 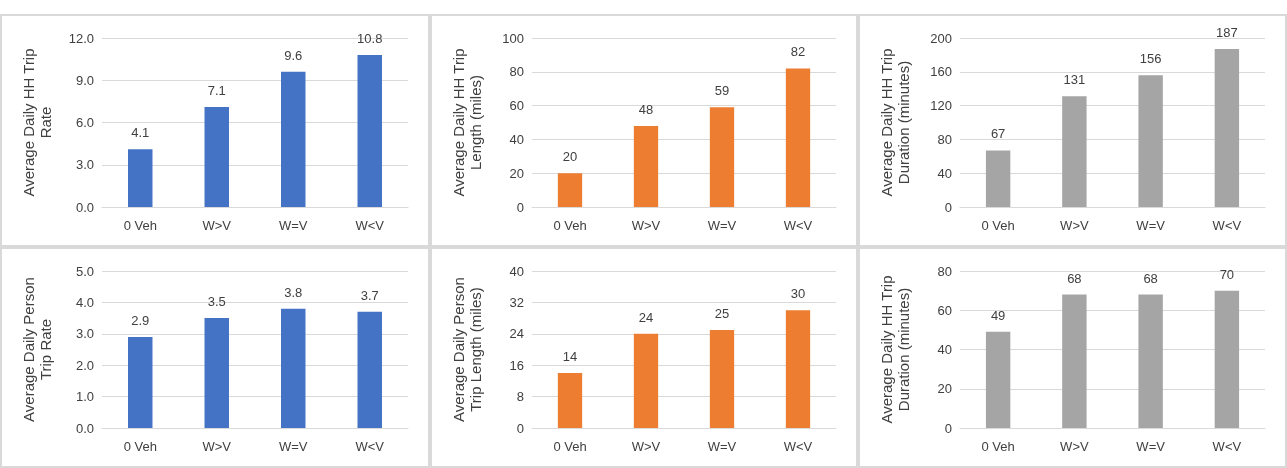 I want to click on data-label: 187, so click(x=1227, y=32).